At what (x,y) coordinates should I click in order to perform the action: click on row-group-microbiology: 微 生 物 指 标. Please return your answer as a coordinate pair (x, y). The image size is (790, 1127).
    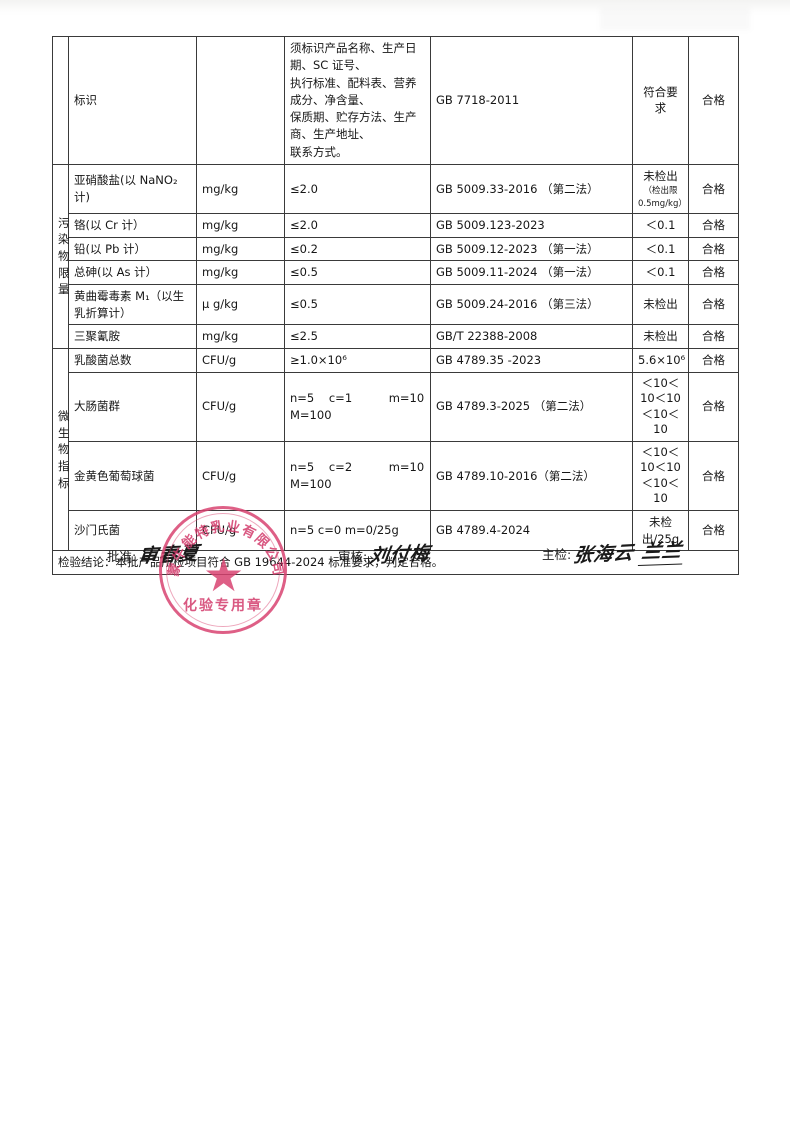
    Looking at the image, I should click on (61, 450).